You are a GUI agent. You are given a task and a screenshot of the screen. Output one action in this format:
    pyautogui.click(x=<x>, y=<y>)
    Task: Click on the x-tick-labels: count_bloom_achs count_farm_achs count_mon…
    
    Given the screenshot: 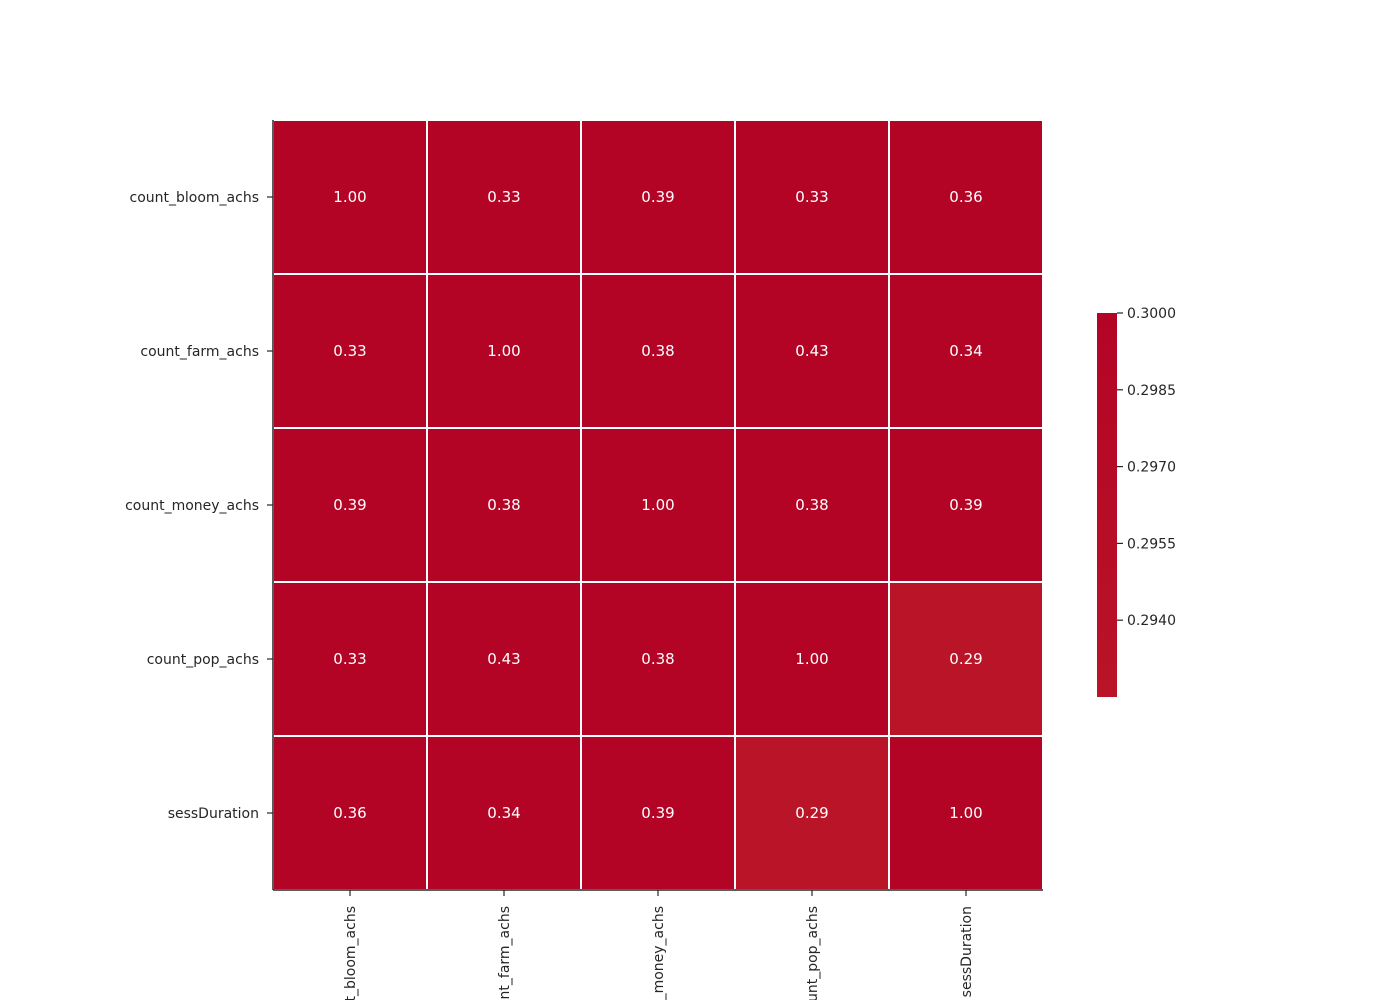 What is the action you would take?
    pyautogui.click(x=659, y=945)
    